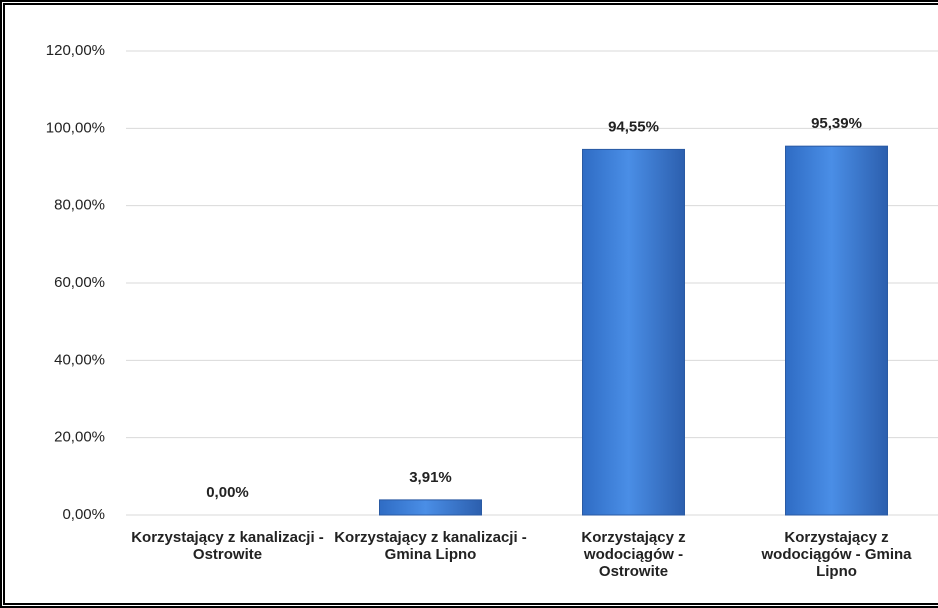  I want to click on x-tick-label: Korzystający z kanalizacji - Gmina Lipno, so click(430, 546).